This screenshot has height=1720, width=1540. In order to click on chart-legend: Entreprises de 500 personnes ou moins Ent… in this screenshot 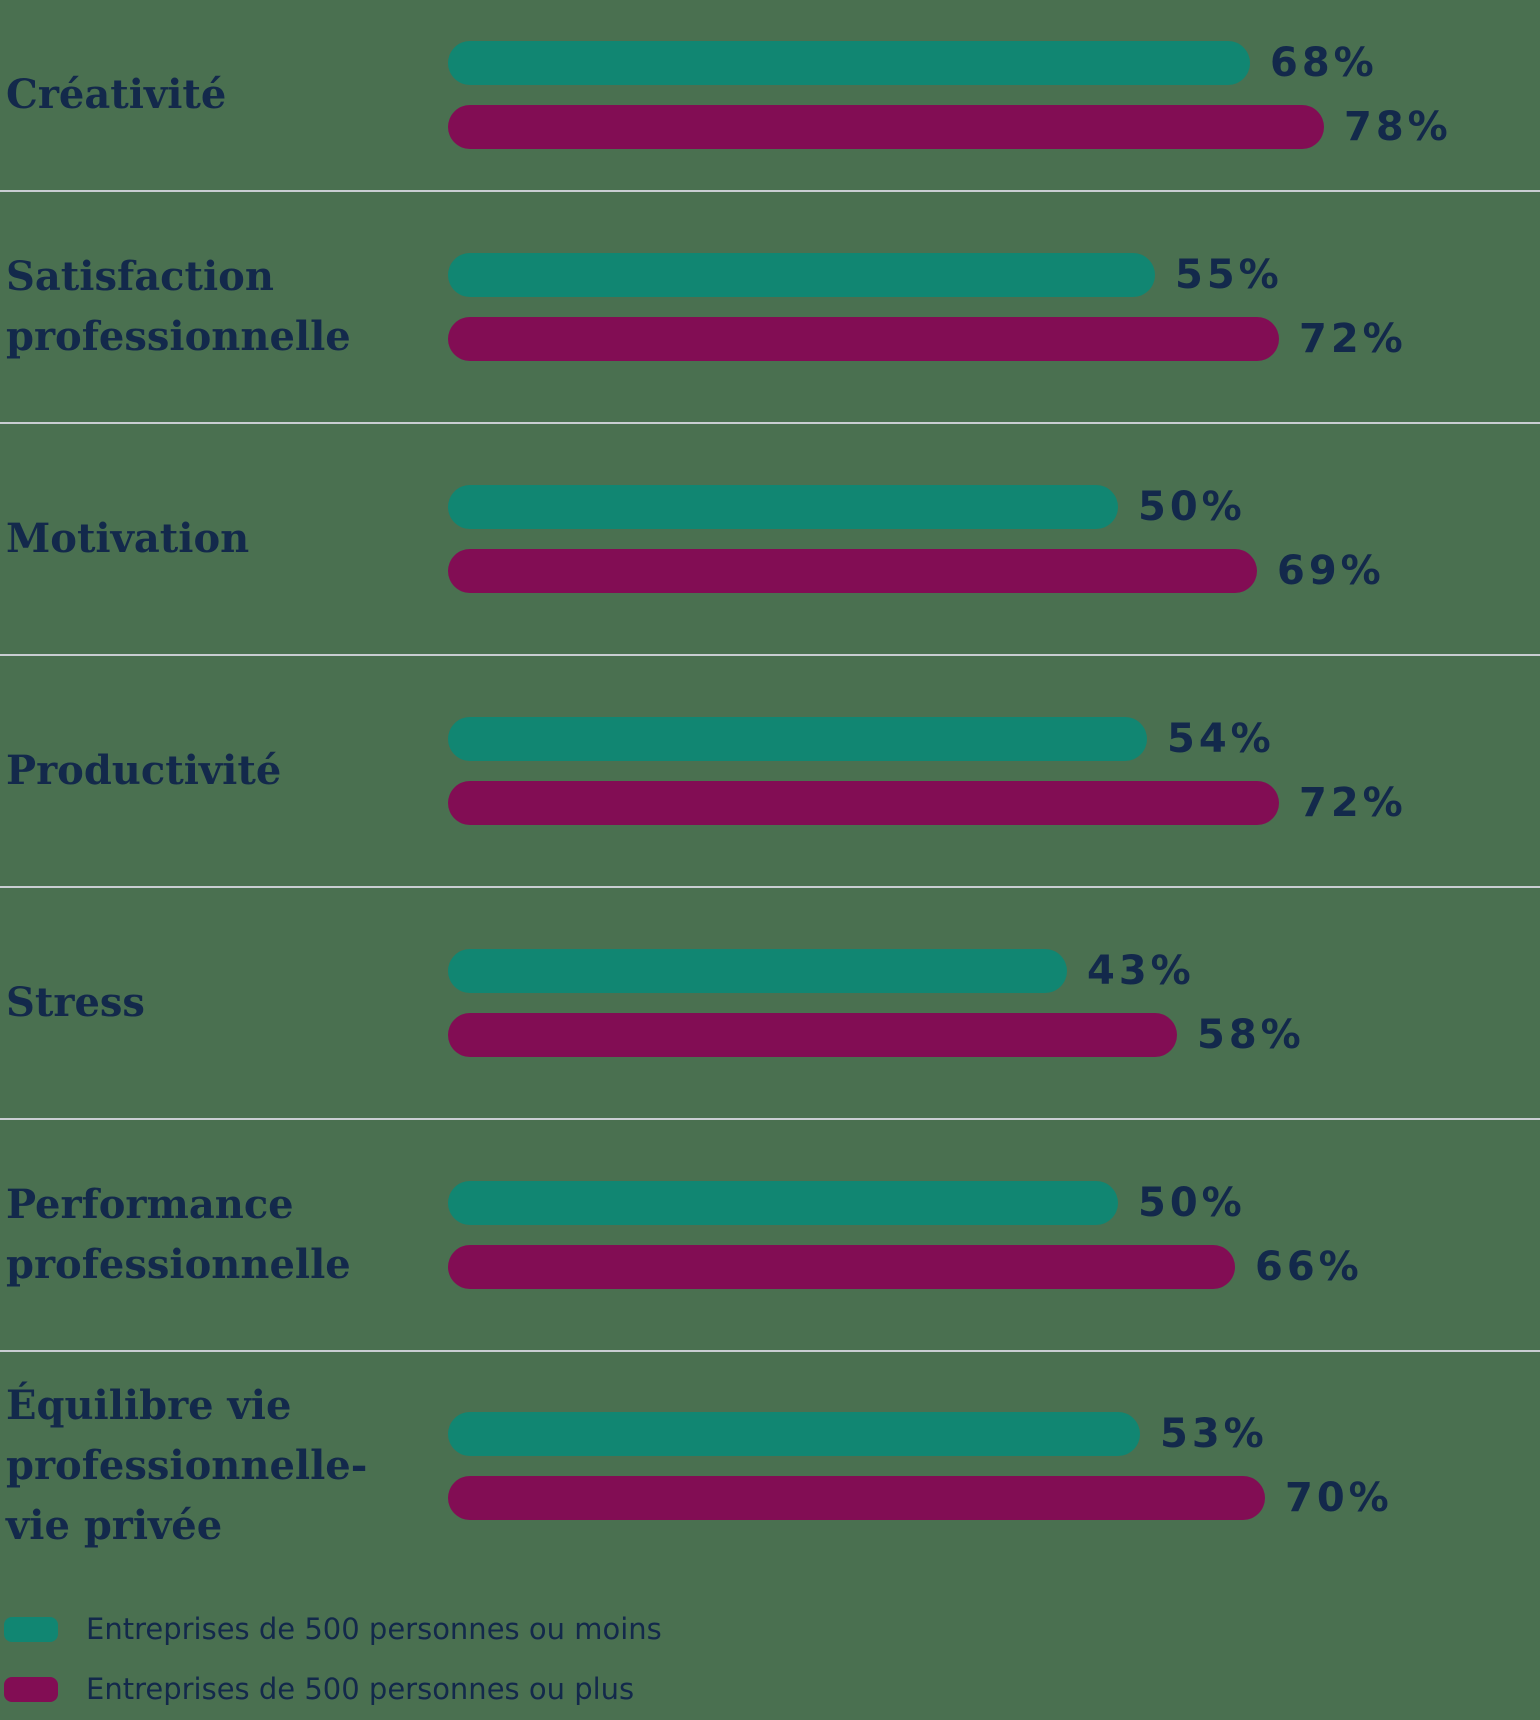, I will do `click(770, 1659)`.